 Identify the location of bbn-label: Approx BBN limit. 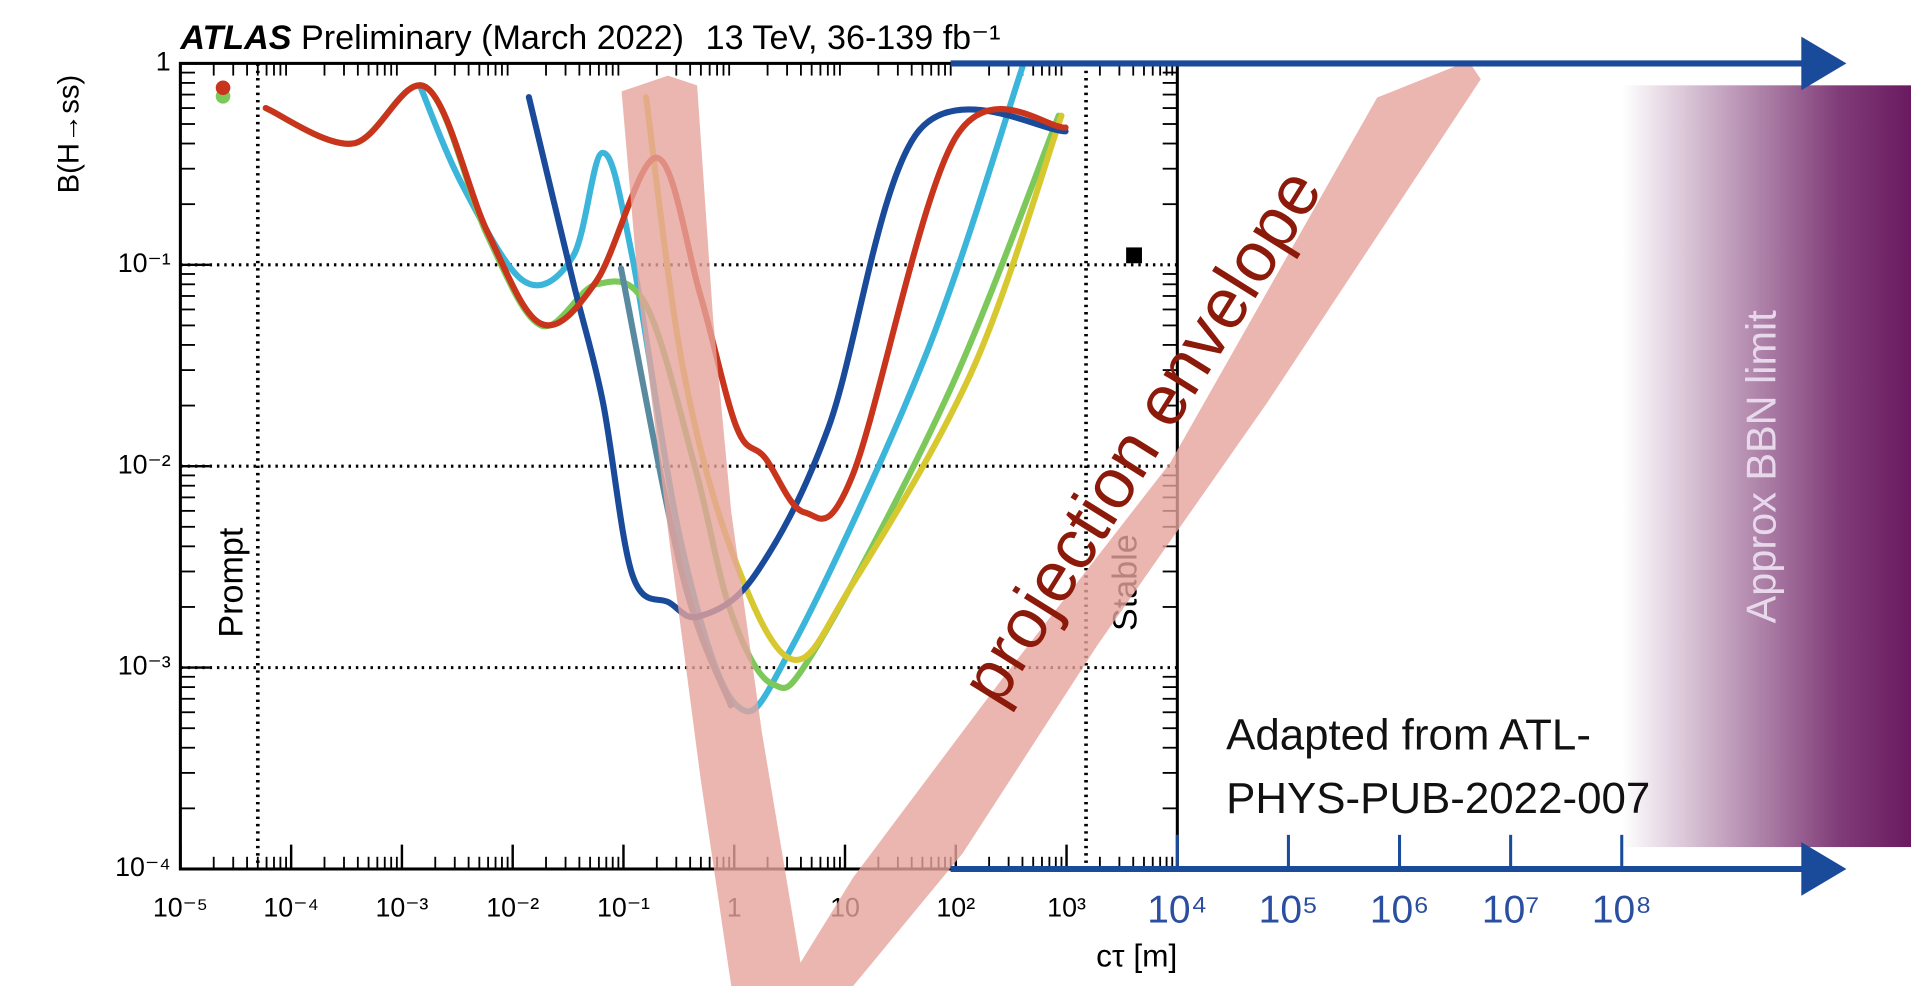
(1761, 467).